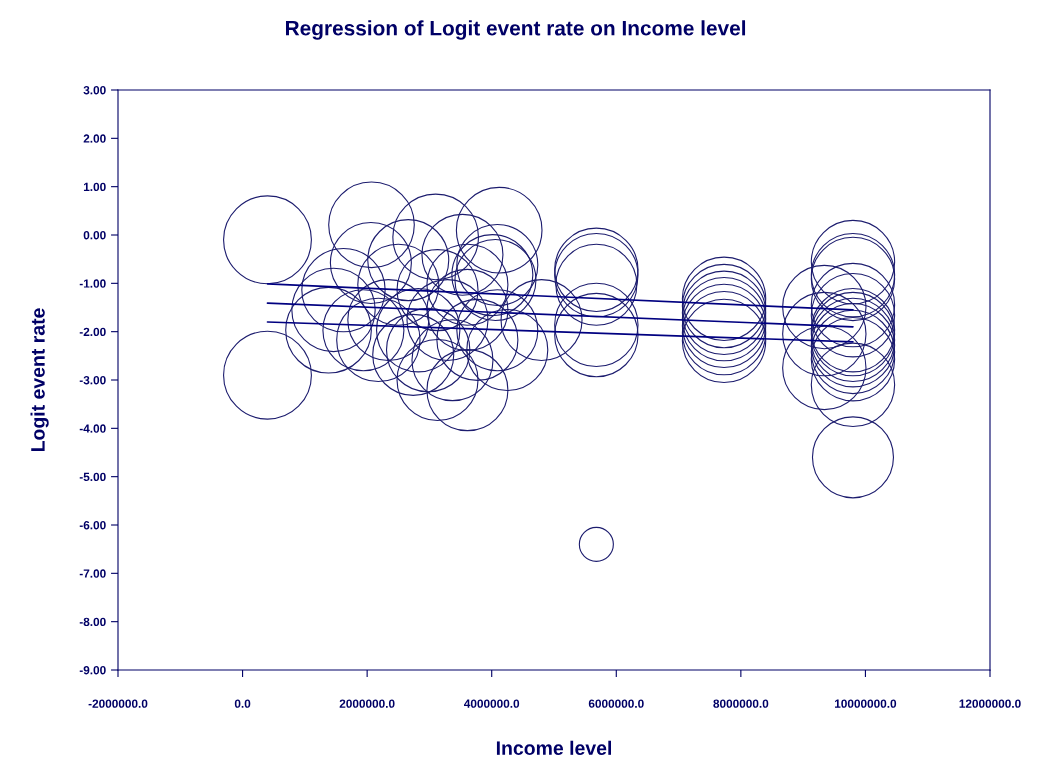 This screenshot has height=780, width=1049. I want to click on y-tick-label: -1.00, so click(92, 283).